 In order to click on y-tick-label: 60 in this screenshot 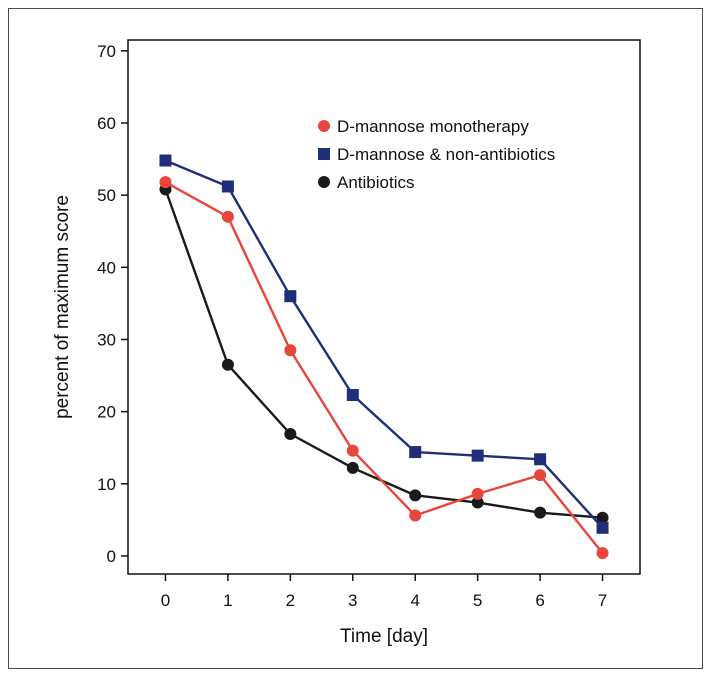, I will do `click(106, 123)`.